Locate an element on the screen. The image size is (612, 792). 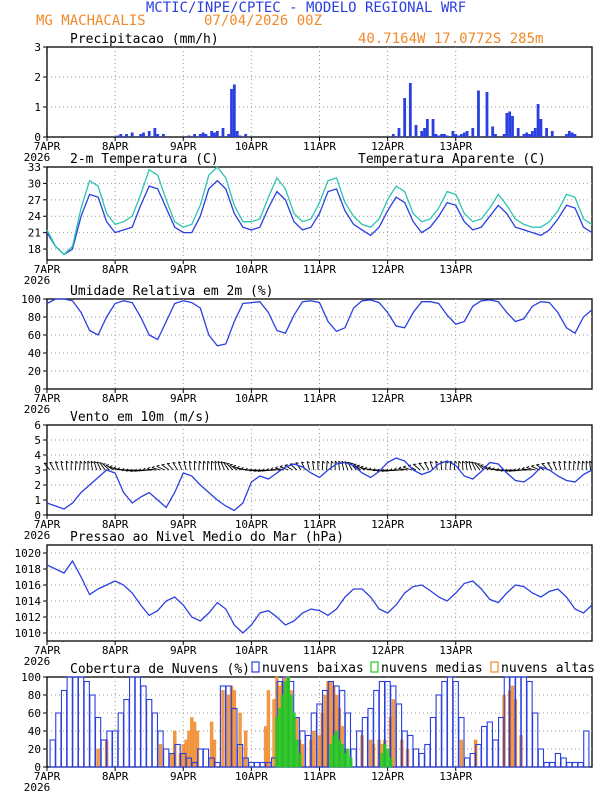
page-title: MCTIC/INPE/CPTEC - MODELO REGIONAL WRF is located at coordinates (306, 8).